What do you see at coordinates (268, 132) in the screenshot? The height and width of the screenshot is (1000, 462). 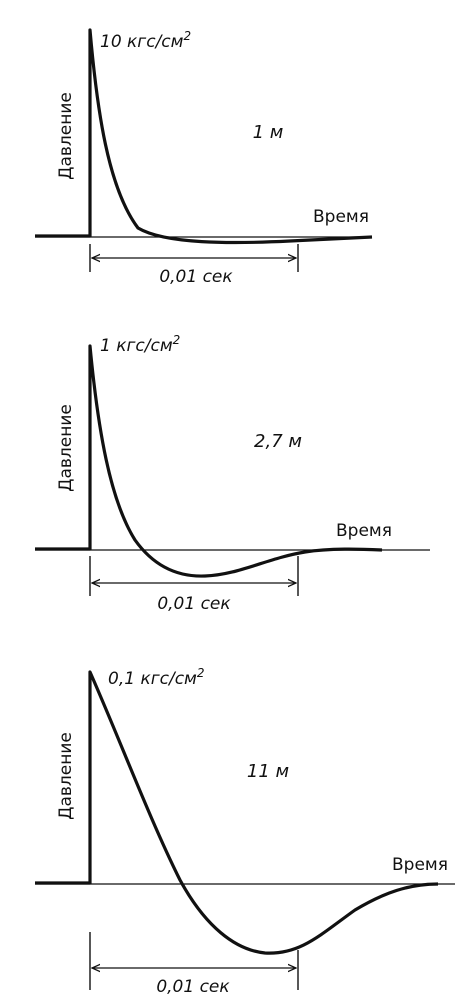 I see `distance-label: 1 м` at bounding box center [268, 132].